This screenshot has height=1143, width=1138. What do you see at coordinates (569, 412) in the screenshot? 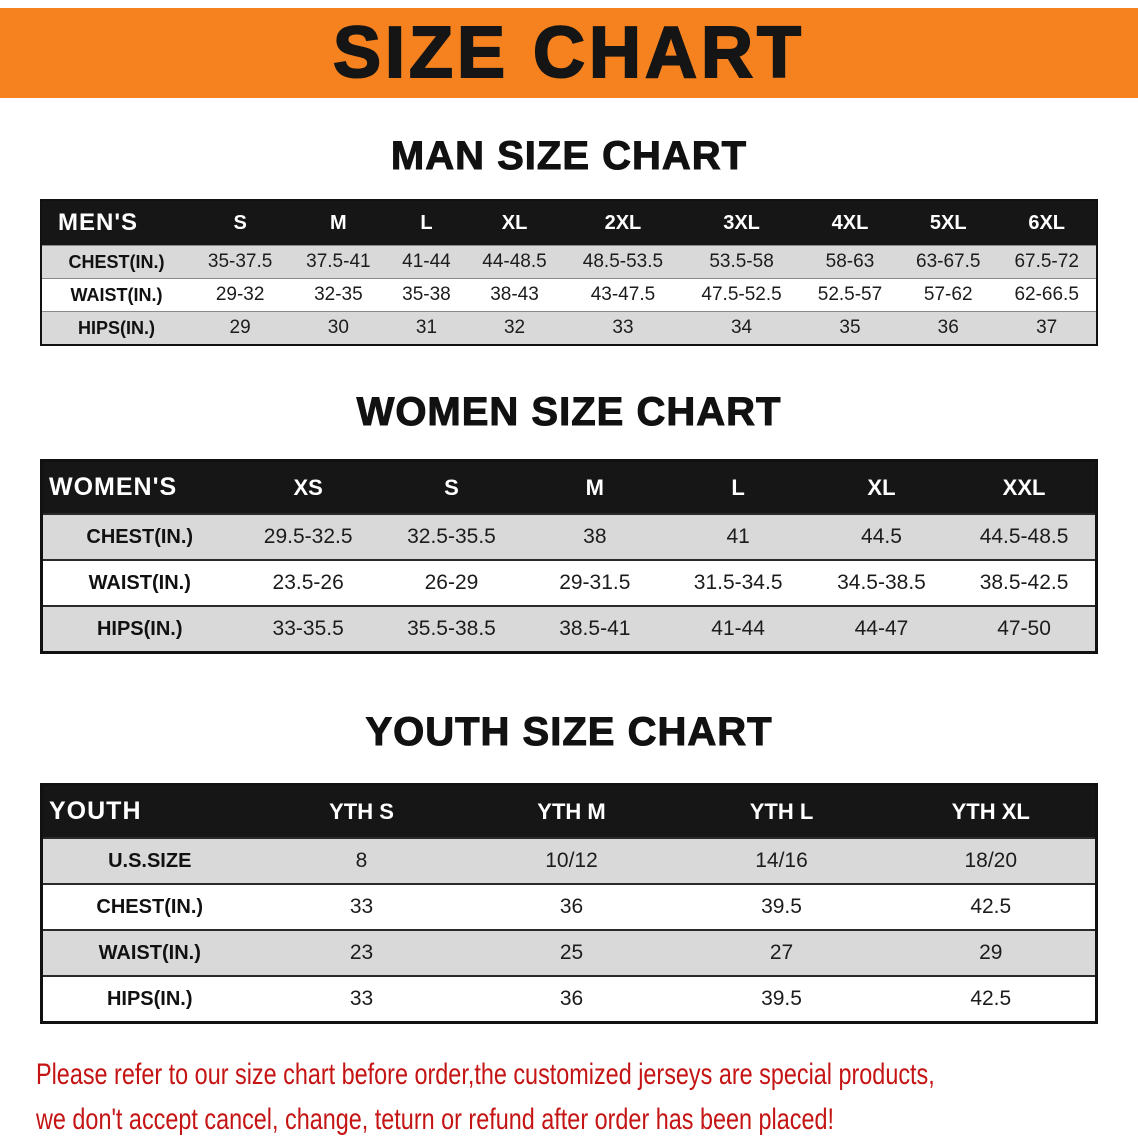
I see `women-section-heading: WOMEN SIZE CHART` at bounding box center [569, 412].